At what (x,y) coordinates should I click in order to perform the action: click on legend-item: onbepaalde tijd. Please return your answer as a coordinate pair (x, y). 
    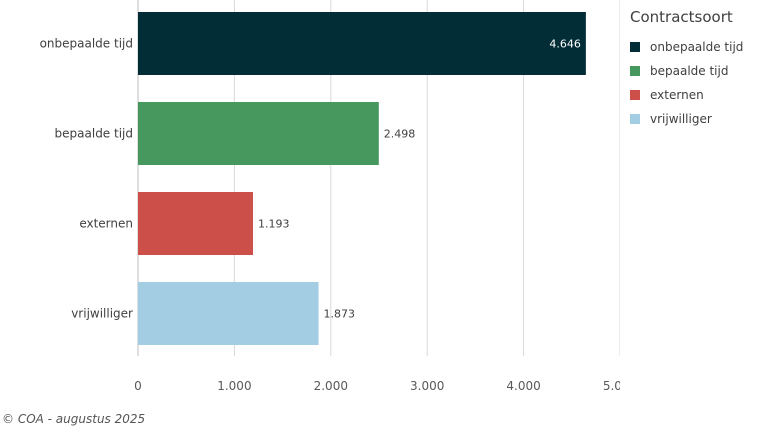
    Looking at the image, I should click on (694, 47).